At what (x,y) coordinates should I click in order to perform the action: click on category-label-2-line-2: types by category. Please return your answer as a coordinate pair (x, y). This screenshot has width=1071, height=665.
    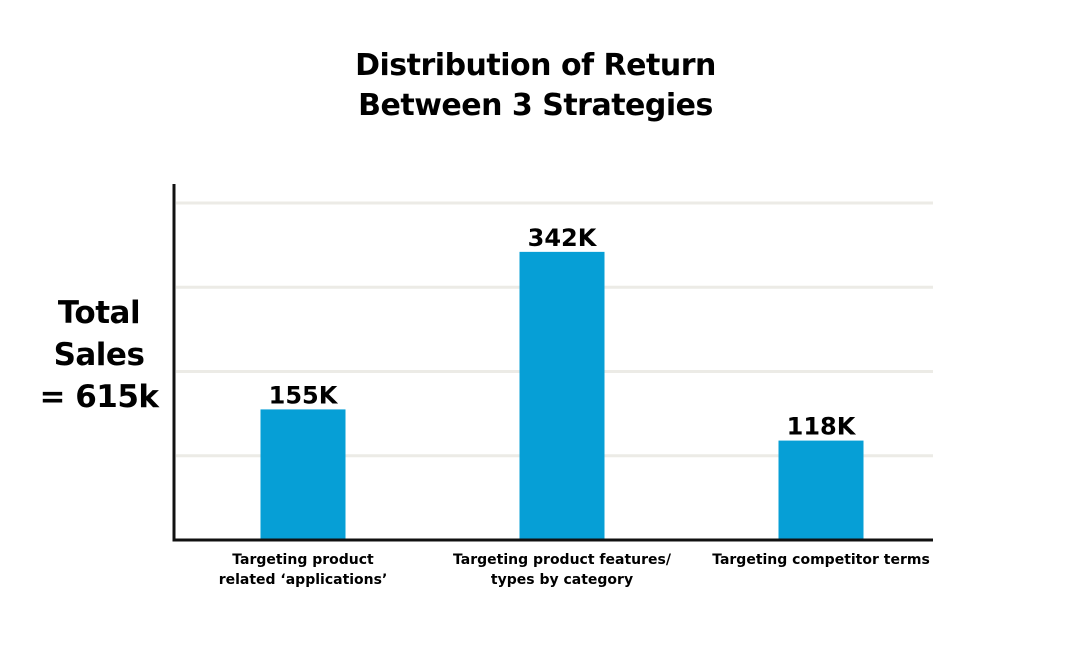
    Looking at the image, I should click on (562, 580).